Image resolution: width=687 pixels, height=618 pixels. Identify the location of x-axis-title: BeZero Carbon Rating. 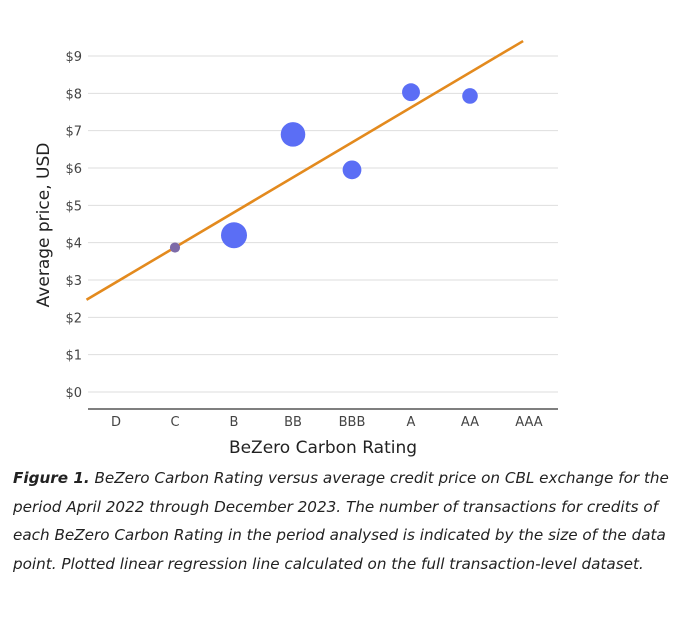
(323, 448).